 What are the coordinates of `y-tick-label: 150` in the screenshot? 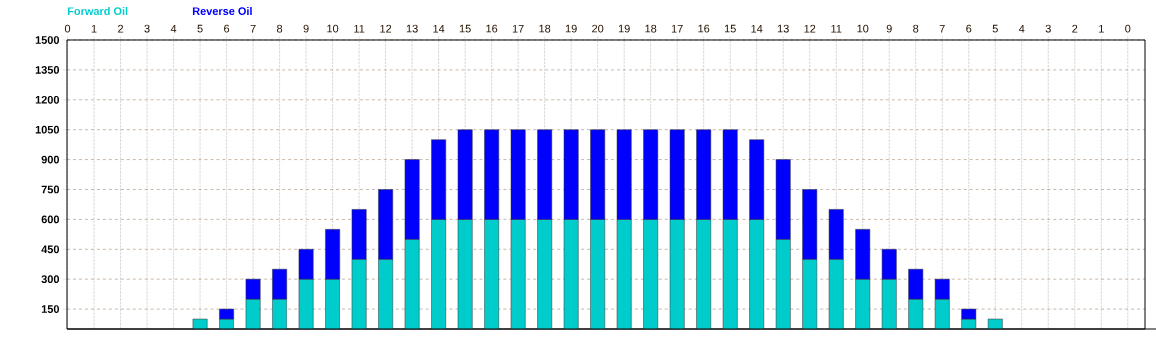 It's located at (50, 309).